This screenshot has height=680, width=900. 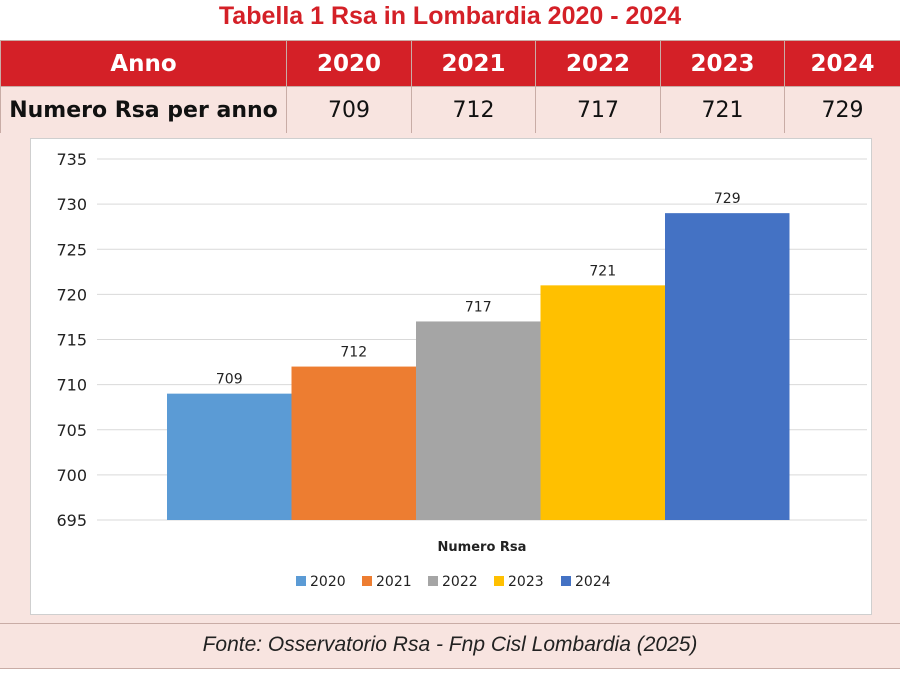 I want to click on table-header-row: Anno 2020 2021 2022 2023 2024, so click(x=450, y=63).